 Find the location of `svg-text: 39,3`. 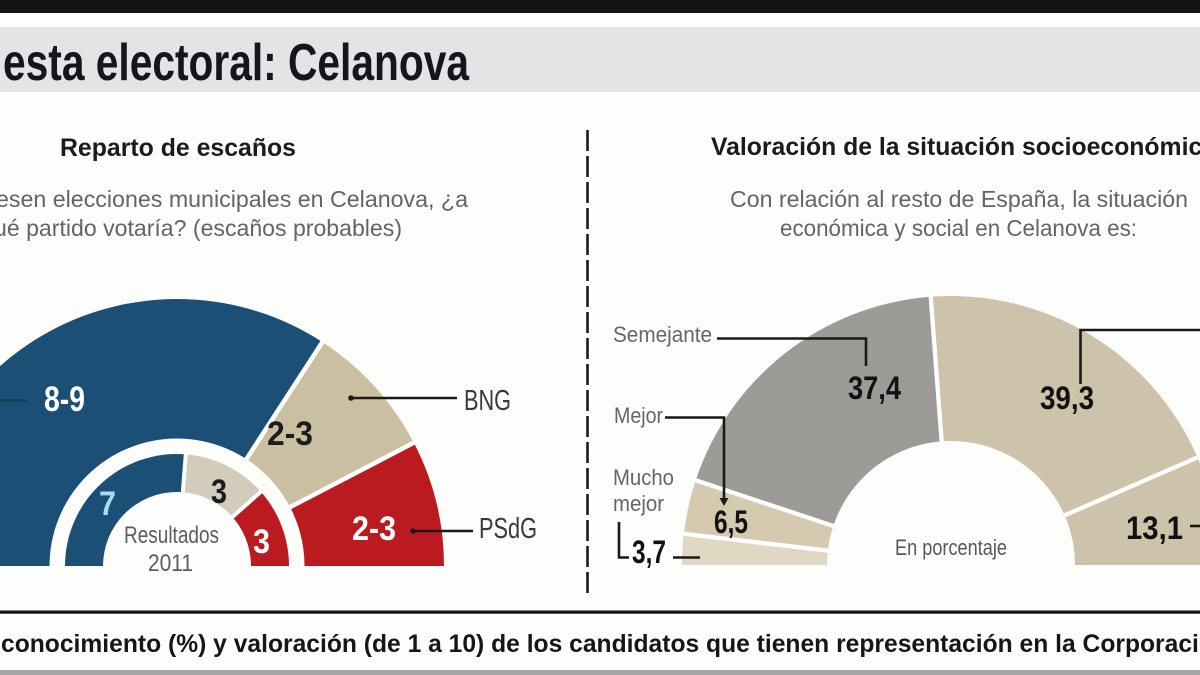

svg-text: 39,3 is located at coordinates (1067, 398).